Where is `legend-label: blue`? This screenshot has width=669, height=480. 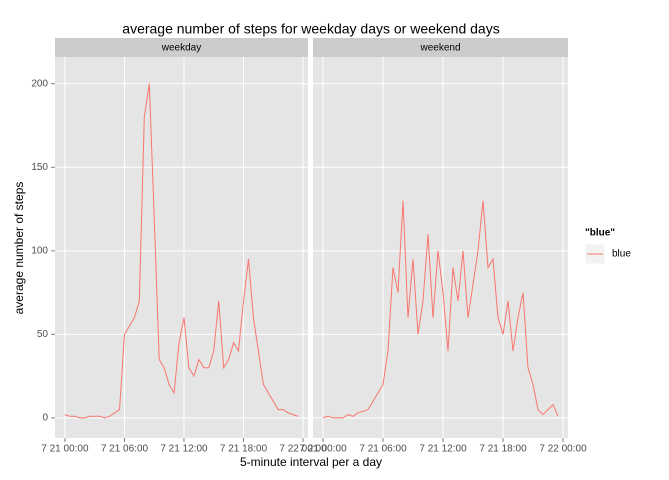
legend-label: blue is located at coordinates (621, 254).